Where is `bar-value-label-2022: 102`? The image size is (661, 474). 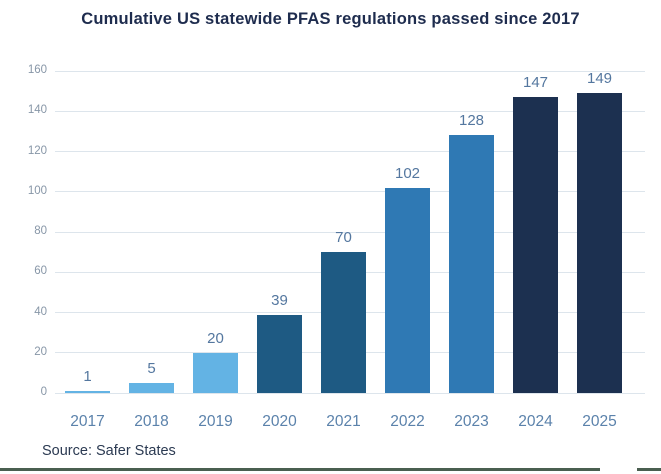 bar-value-label-2022: 102 is located at coordinates (407, 173).